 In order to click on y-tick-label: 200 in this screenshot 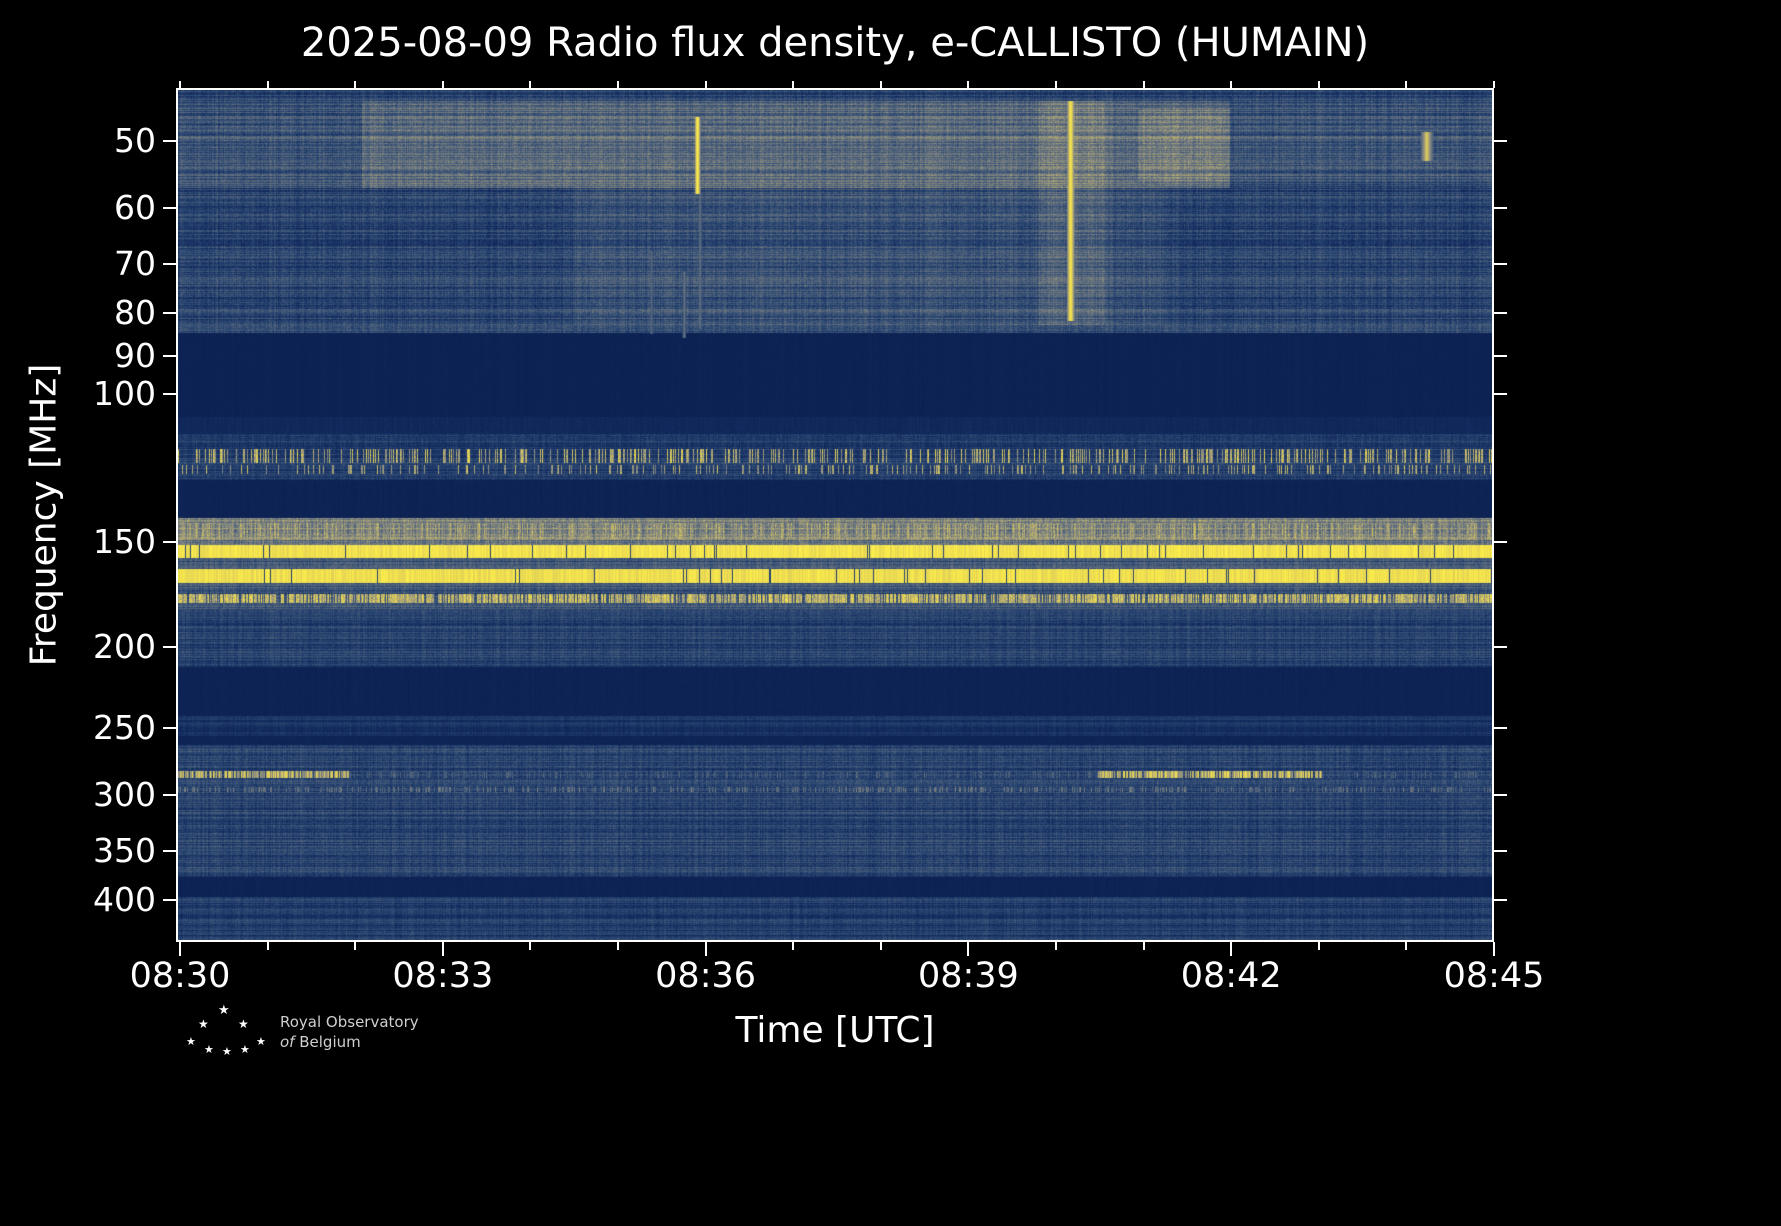, I will do `click(124, 646)`.